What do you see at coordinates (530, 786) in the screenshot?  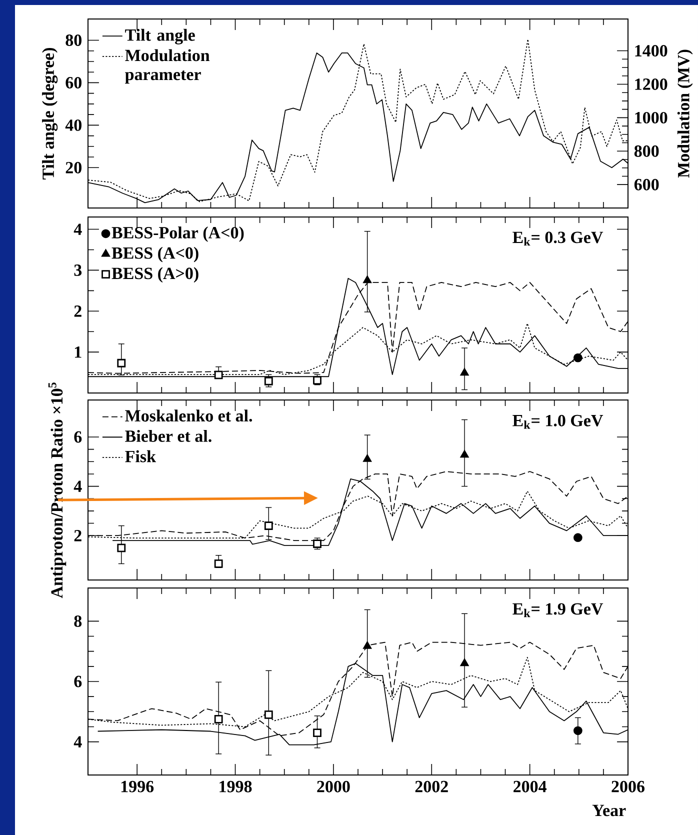 I see `x-tick-label: 2004` at bounding box center [530, 786].